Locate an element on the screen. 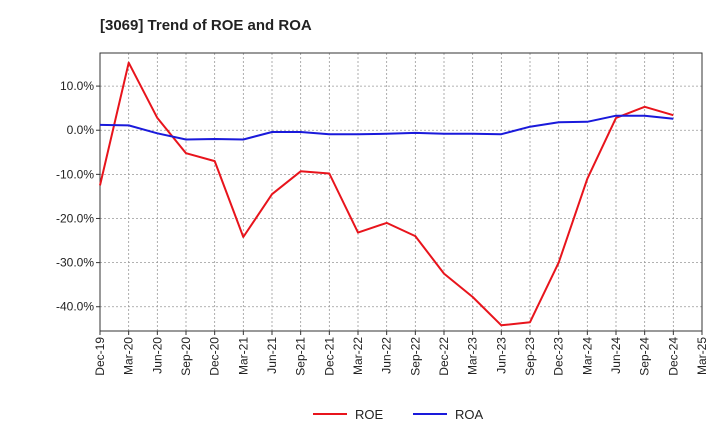  x-tick-label: Sep-21 is located at coordinates (301, 356).